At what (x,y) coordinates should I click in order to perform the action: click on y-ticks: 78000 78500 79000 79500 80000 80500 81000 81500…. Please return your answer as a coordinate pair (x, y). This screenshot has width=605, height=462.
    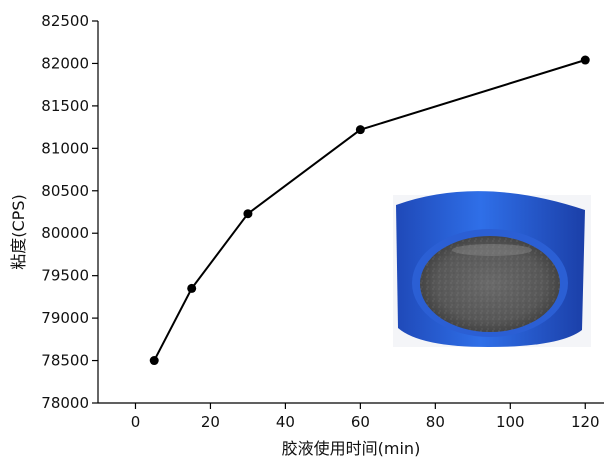
    Looking at the image, I should click on (69, 212).